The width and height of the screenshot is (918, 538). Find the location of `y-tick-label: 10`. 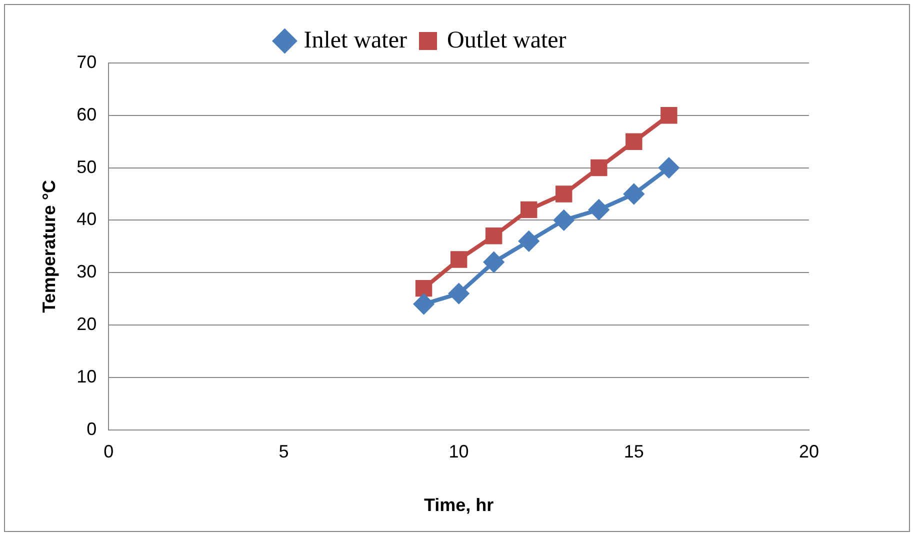

y-tick-label: 10 is located at coordinates (86, 376).